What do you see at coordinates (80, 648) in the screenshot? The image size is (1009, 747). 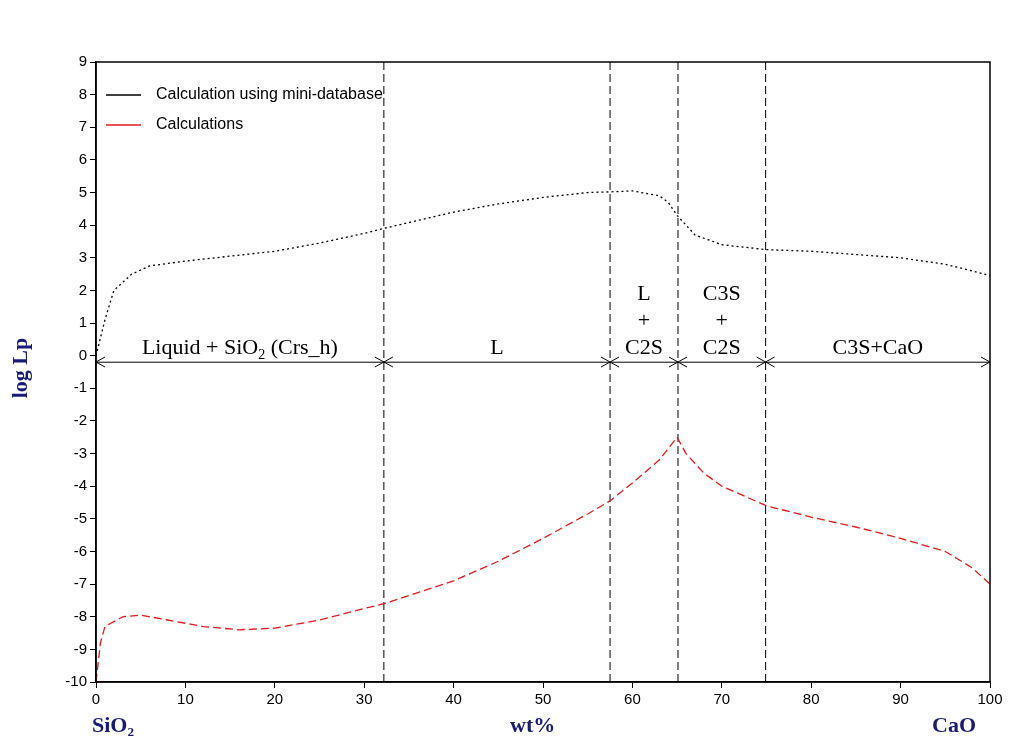 I see `y-tick-label: -9` at bounding box center [80, 648].